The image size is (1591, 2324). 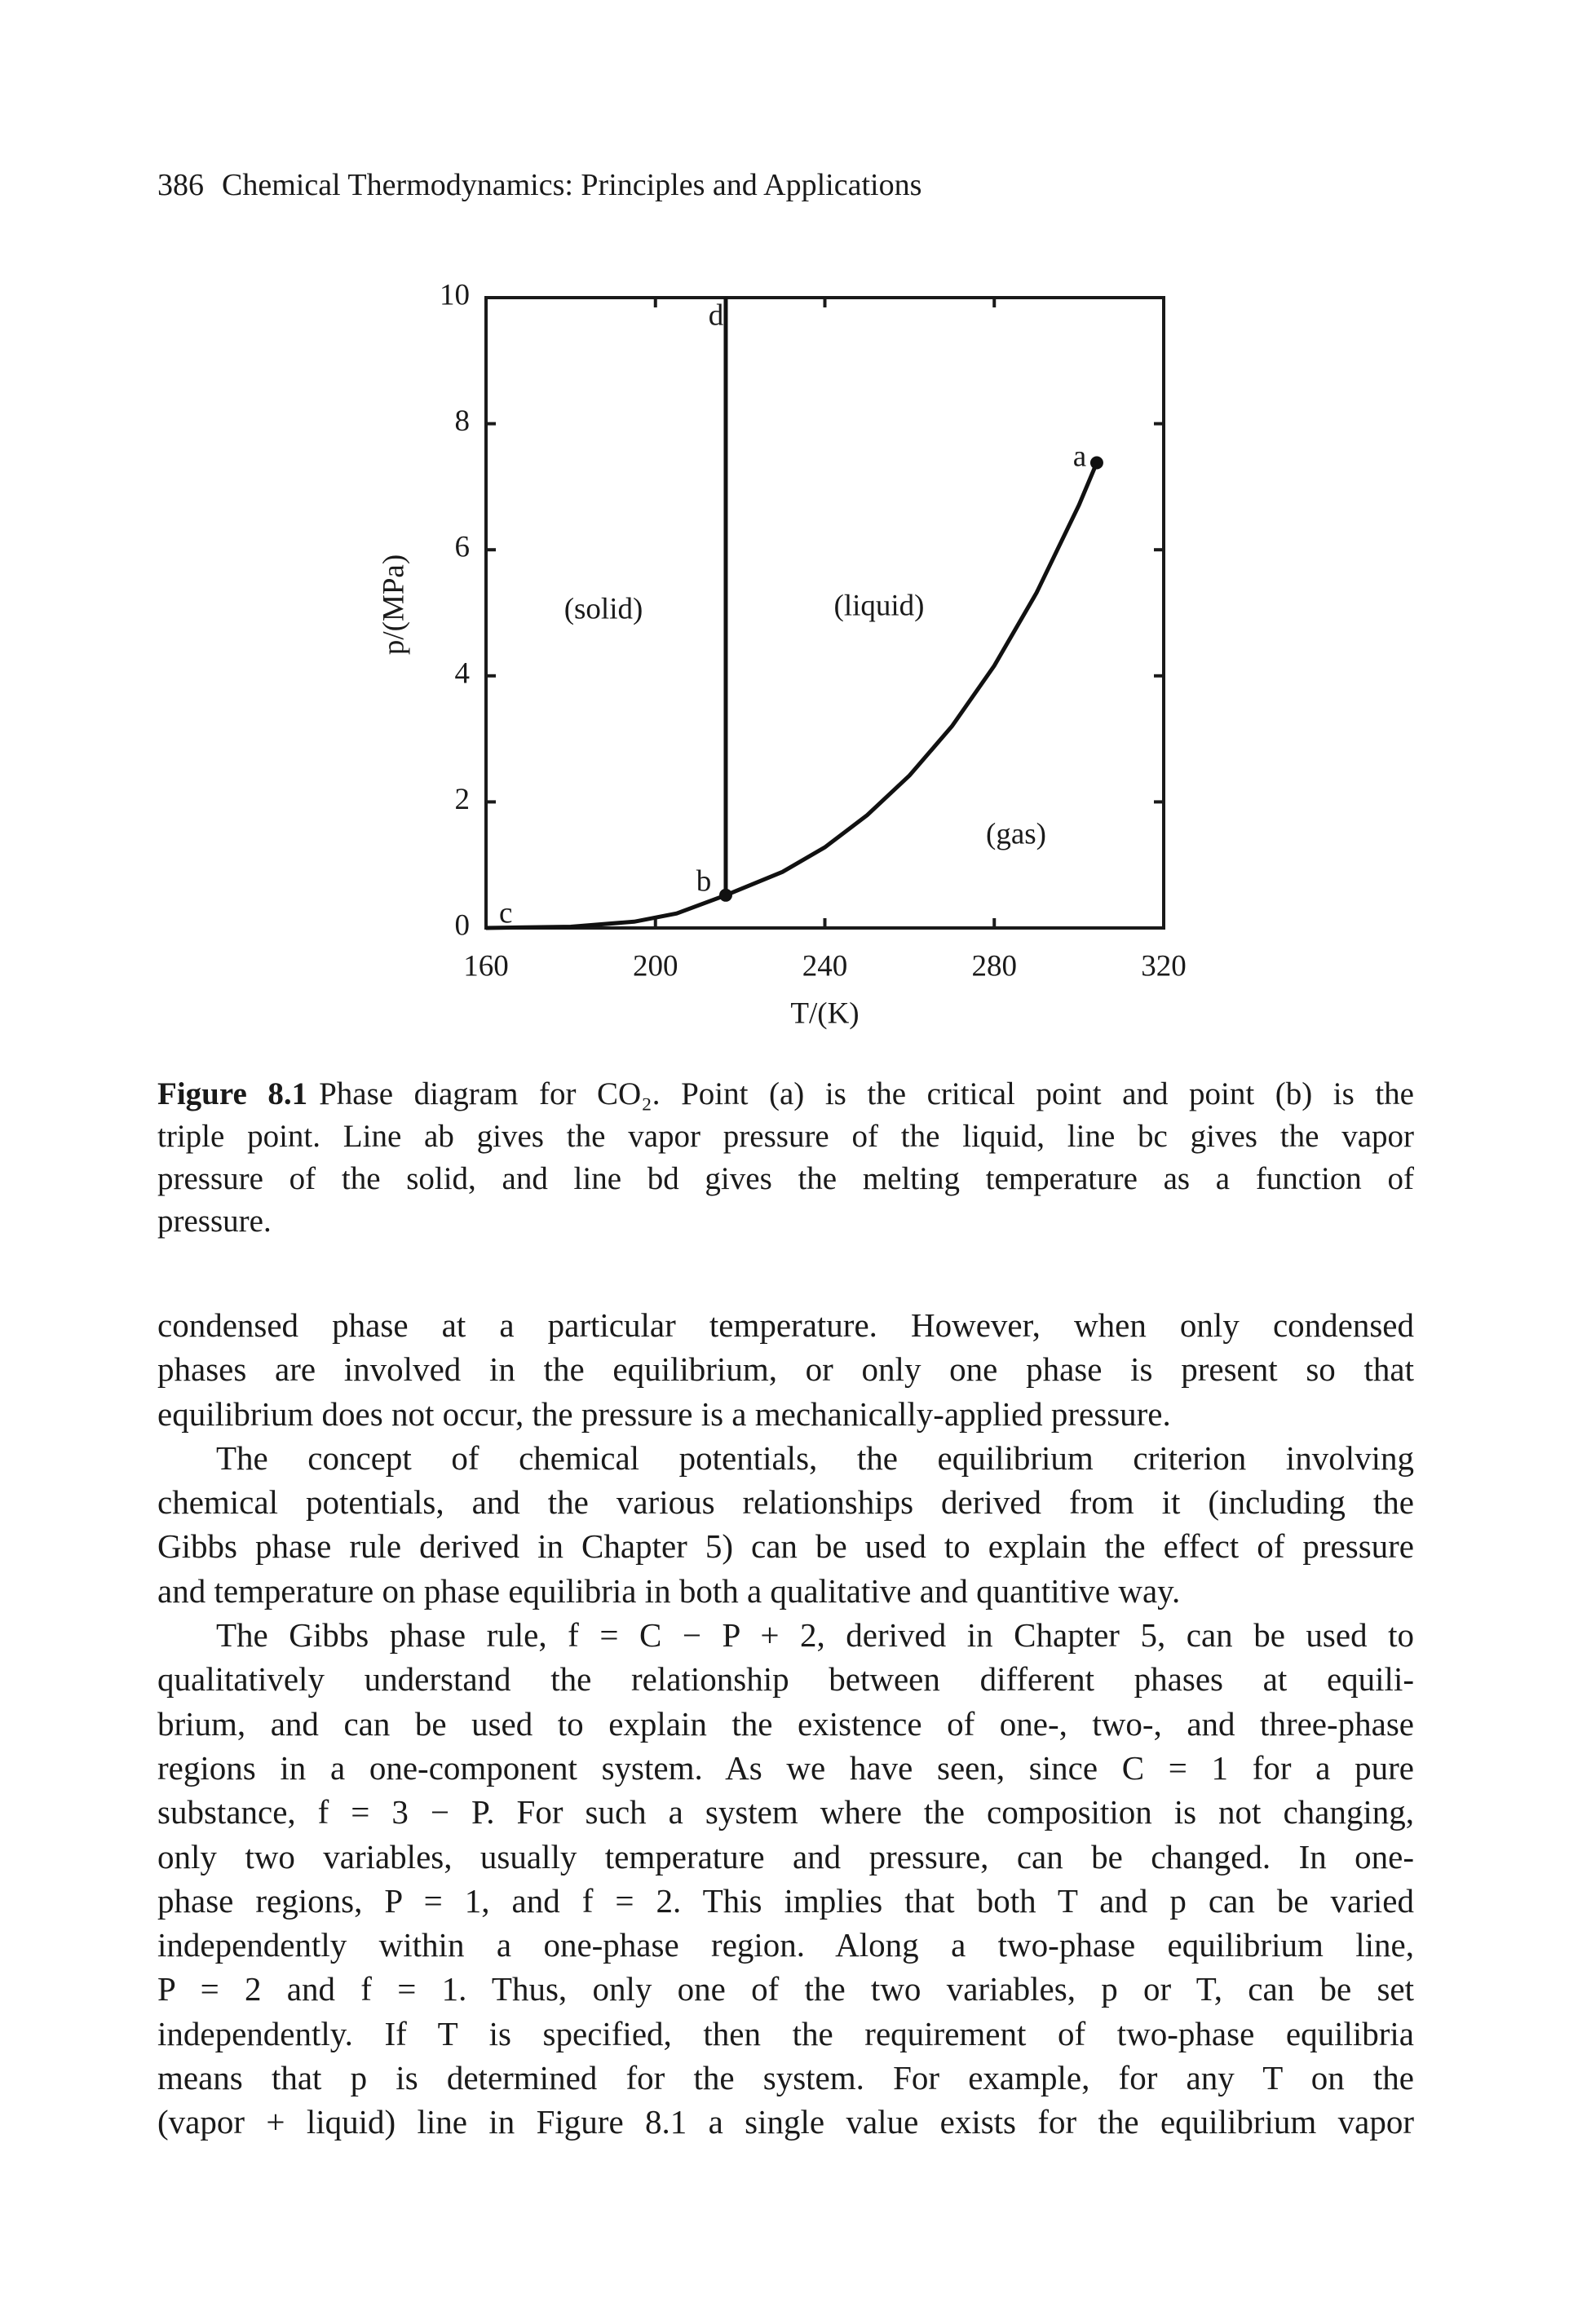 What do you see at coordinates (463, 925) in the screenshot?
I see `y-tick-label: 0` at bounding box center [463, 925].